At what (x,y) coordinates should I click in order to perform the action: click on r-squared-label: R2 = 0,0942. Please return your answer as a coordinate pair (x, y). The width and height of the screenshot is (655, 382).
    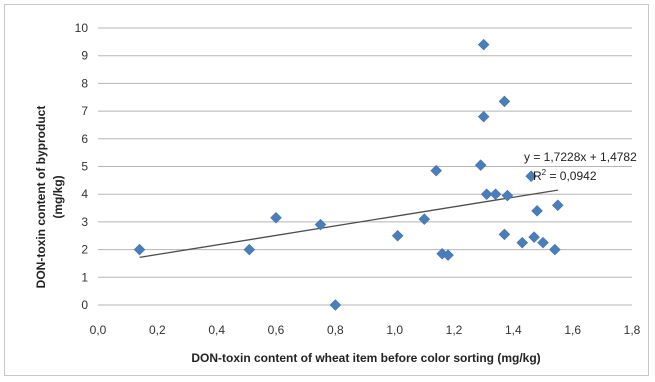
    Looking at the image, I should click on (565, 175).